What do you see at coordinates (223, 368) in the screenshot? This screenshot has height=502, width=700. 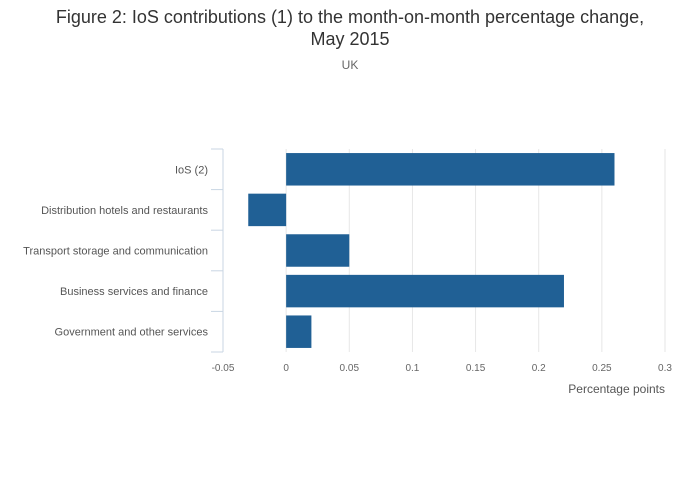 I see `x-tick-label-0: -0.05` at bounding box center [223, 368].